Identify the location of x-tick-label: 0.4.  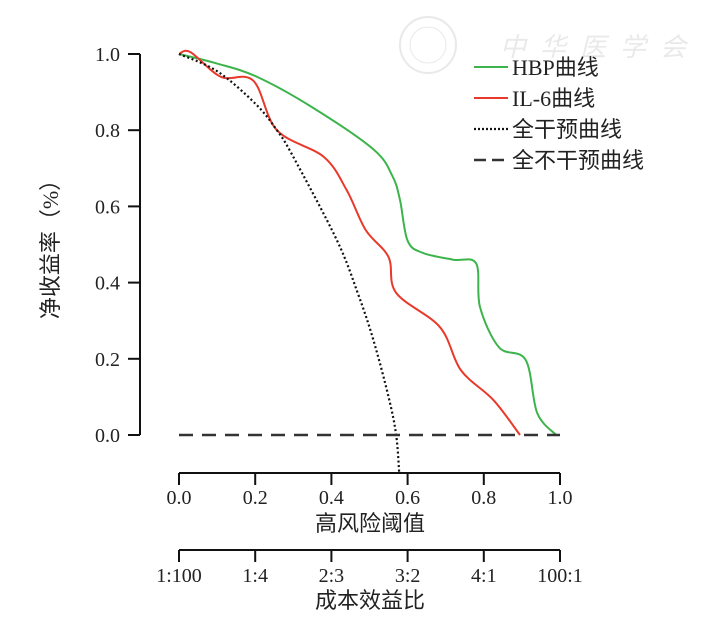
(331, 498).